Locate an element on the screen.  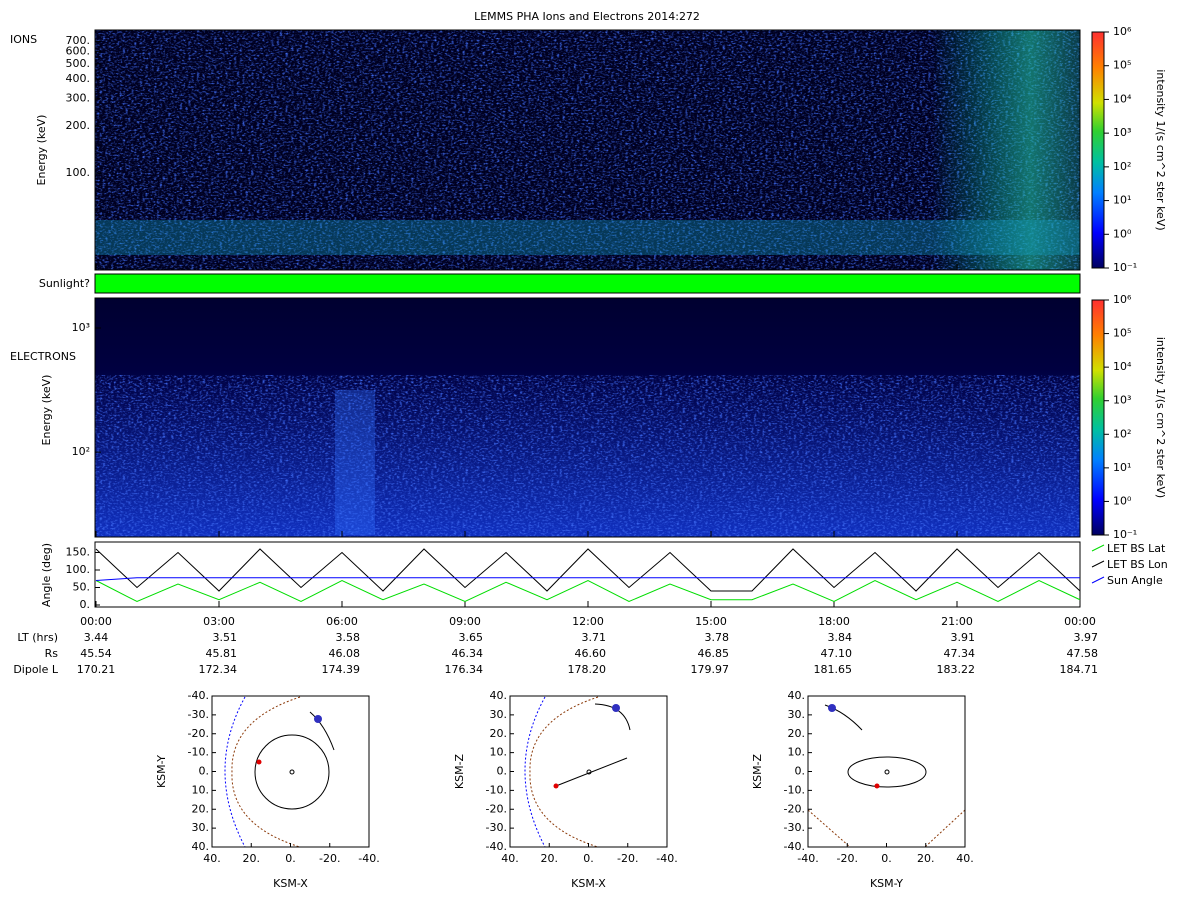
x-tick-label: -40. is located at coordinates (807, 858).